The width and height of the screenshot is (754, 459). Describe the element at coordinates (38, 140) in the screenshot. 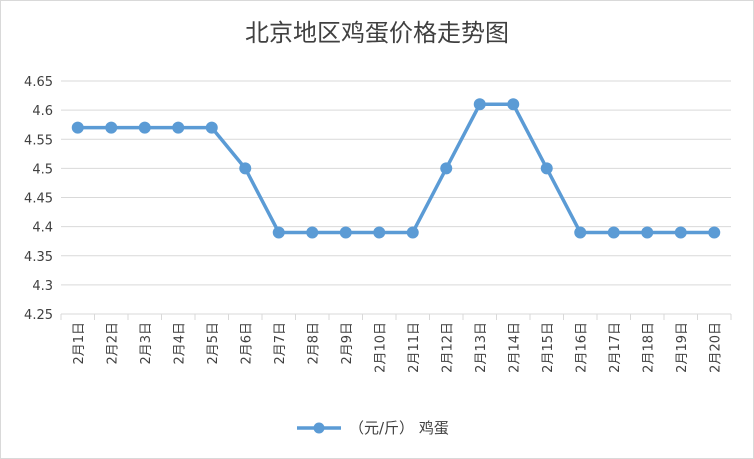

I see `y-tick-label: 4.55` at that location.